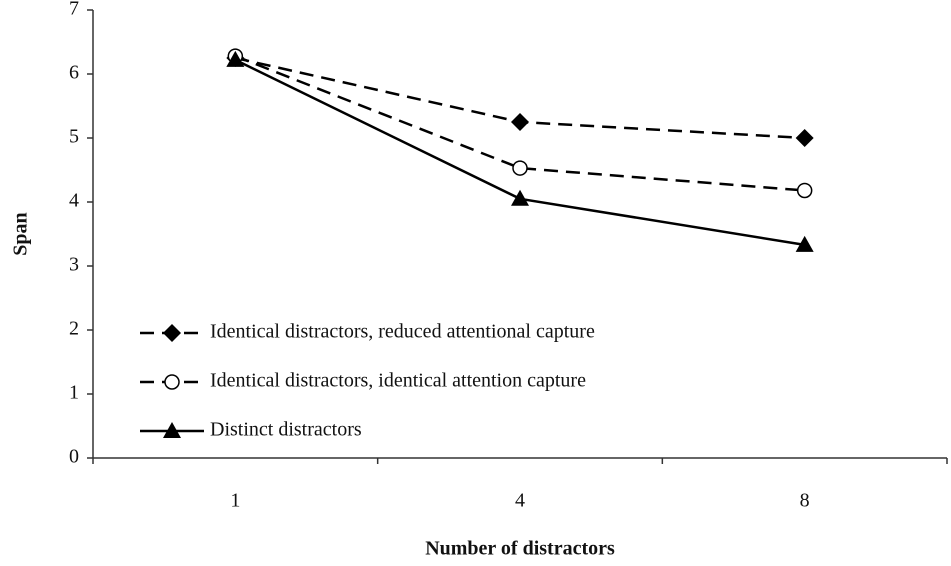  I want to click on x-tick-label: 1, so click(235, 501).